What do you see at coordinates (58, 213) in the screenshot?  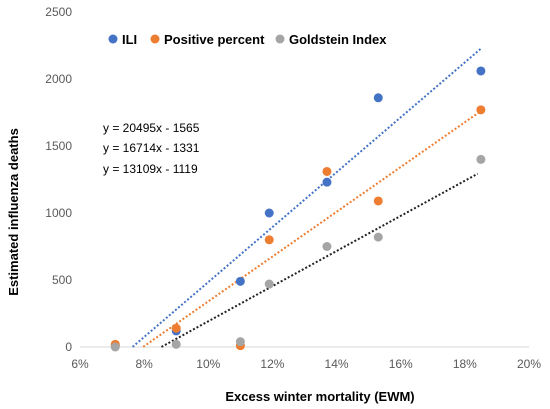 I see `y-tick-label: 1000` at bounding box center [58, 213].